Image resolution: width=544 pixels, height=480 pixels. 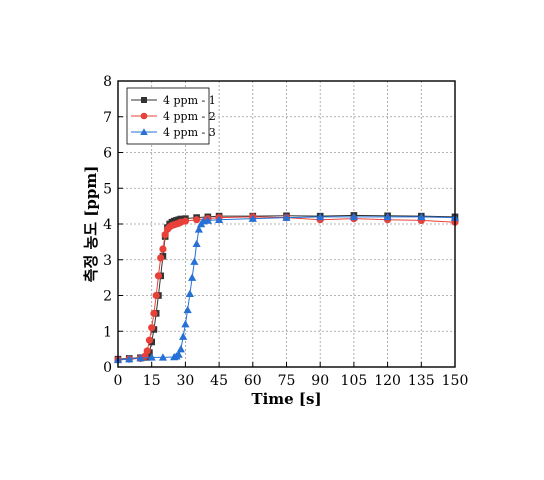 I want to click on y-tick-label: 0, so click(x=107, y=368).